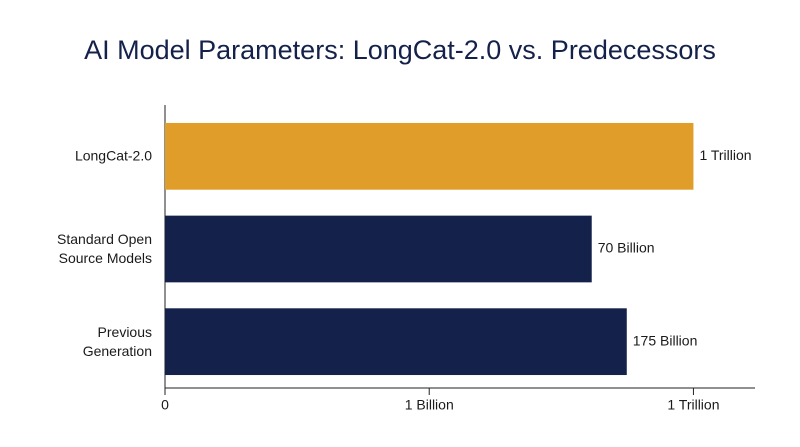  Describe the element at coordinates (117, 341) in the screenshot. I see `y-tick-label: Previous Generation` at that location.